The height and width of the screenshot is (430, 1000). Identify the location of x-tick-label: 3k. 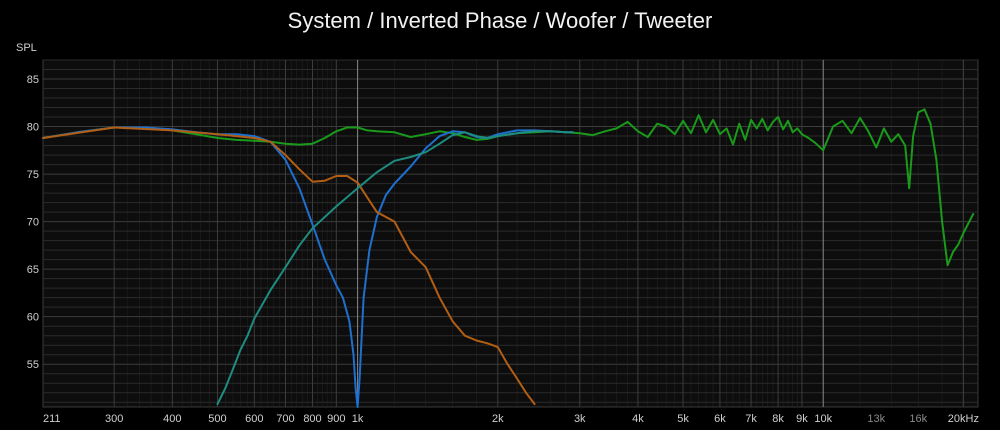
(580, 419).